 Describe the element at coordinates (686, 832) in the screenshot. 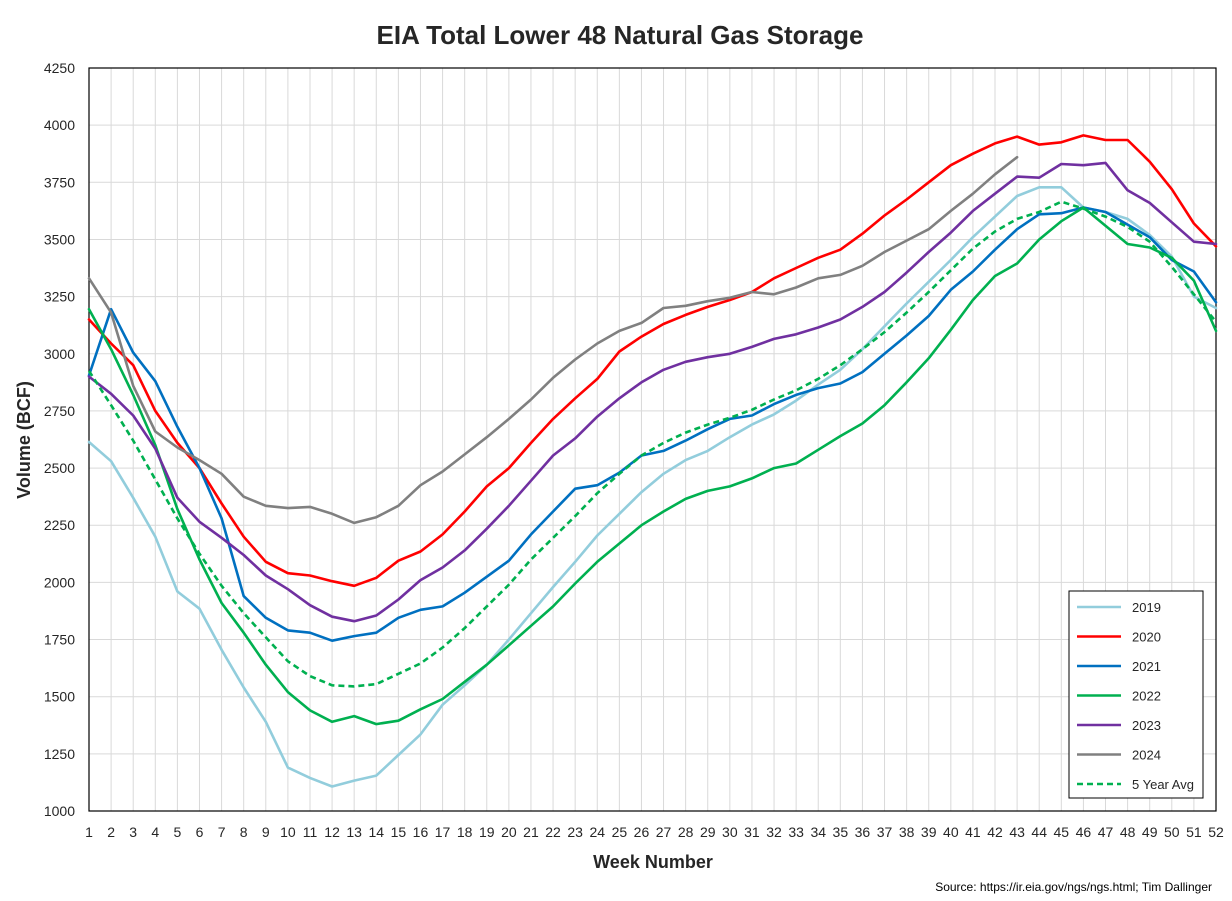

I see `x-tick-label: 28` at that location.